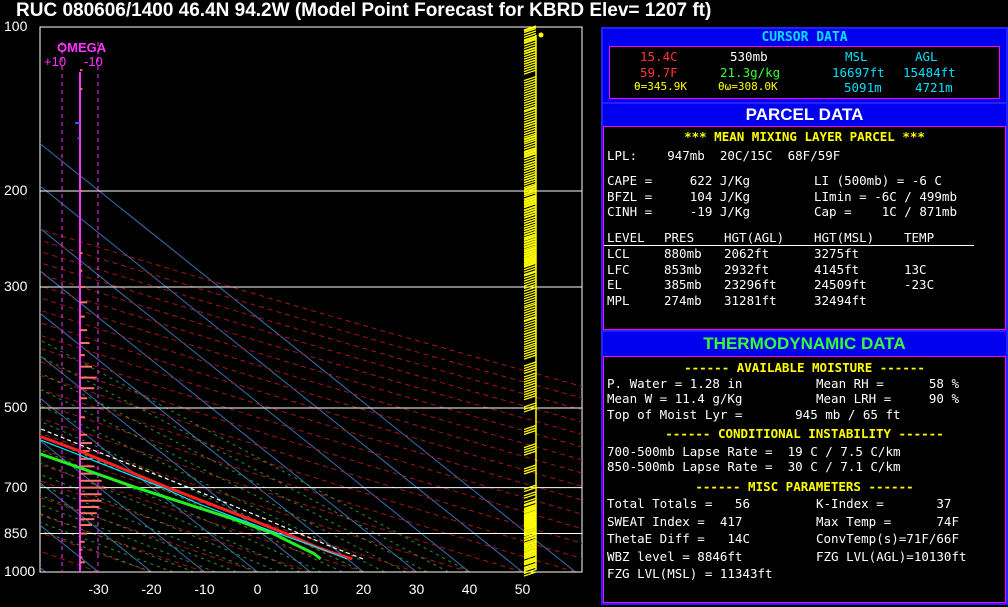 This screenshot has width=1008, height=607. What do you see at coordinates (678, 180) in the screenshot?
I see `parcel-cape: CAPE = 622 J/Kg` at bounding box center [678, 180].